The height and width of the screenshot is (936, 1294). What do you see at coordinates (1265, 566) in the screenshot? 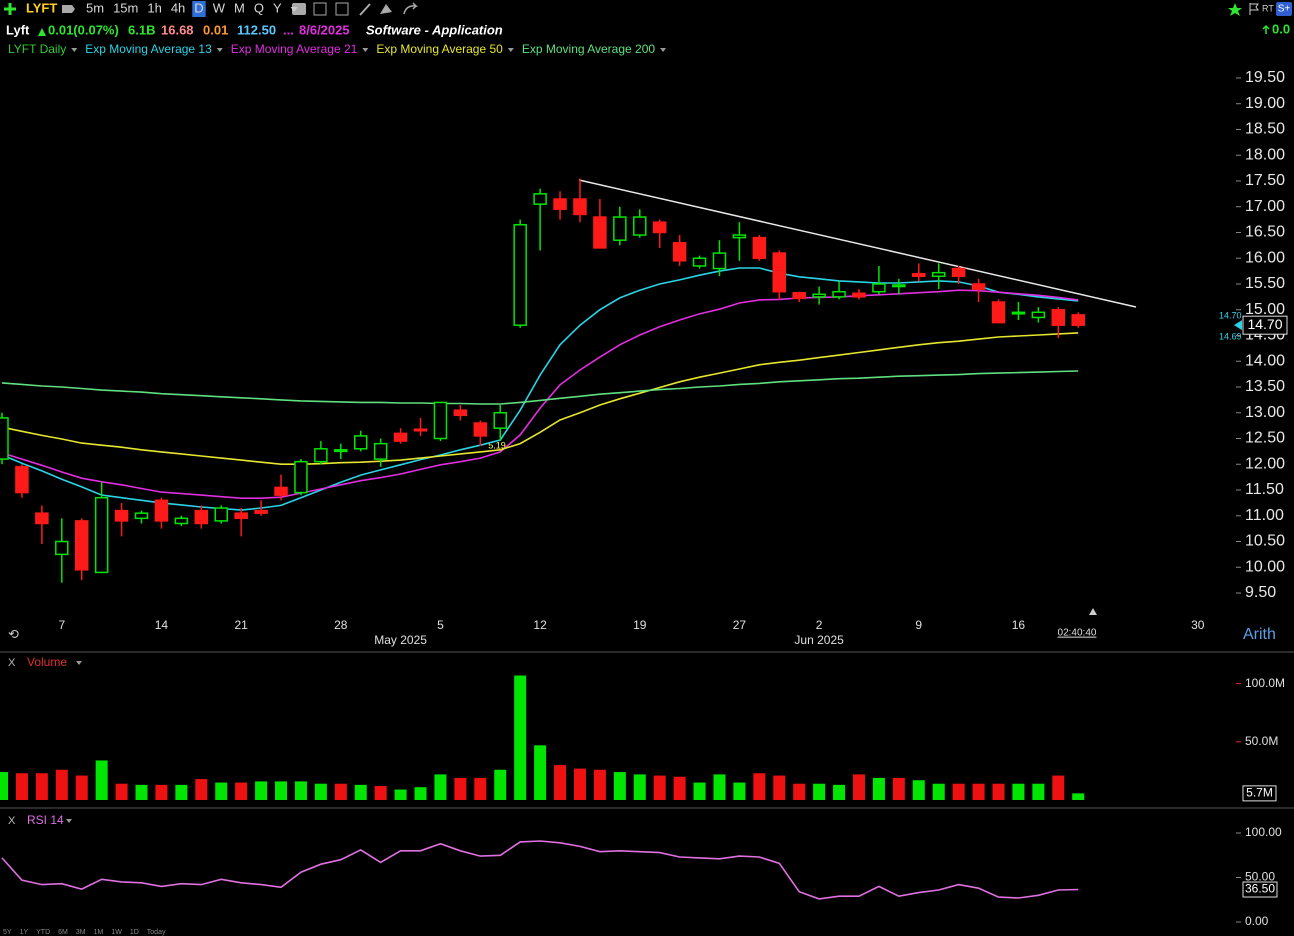
I see `y-tick-label: 10.00` at bounding box center [1265, 566].